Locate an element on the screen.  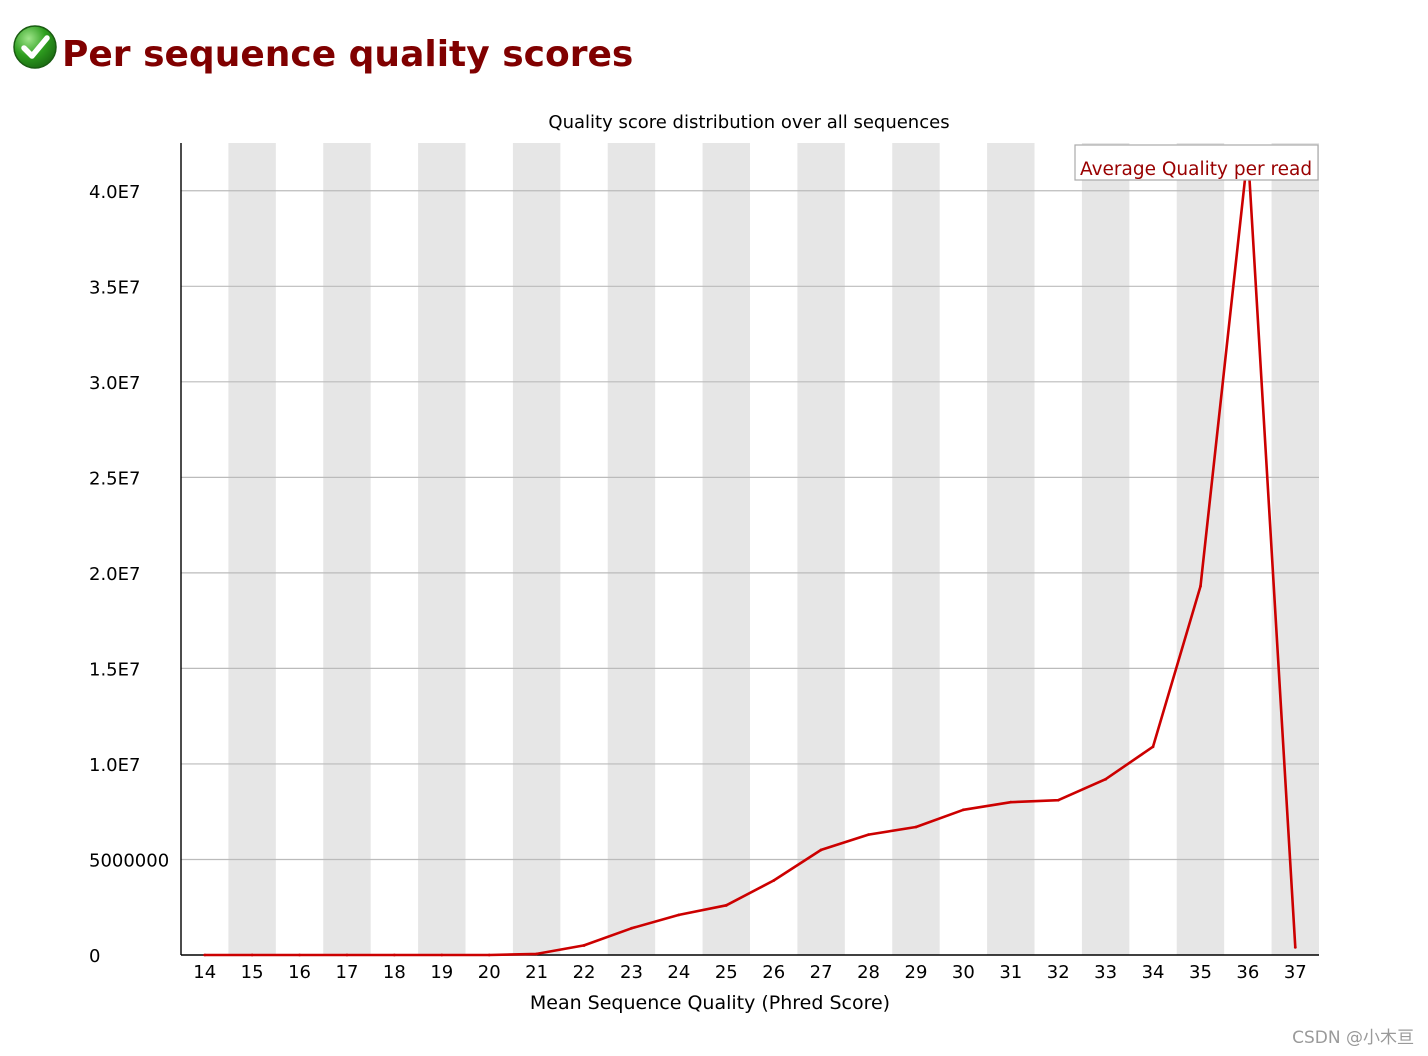
x-tick-label: 23 is located at coordinates (631, 972).